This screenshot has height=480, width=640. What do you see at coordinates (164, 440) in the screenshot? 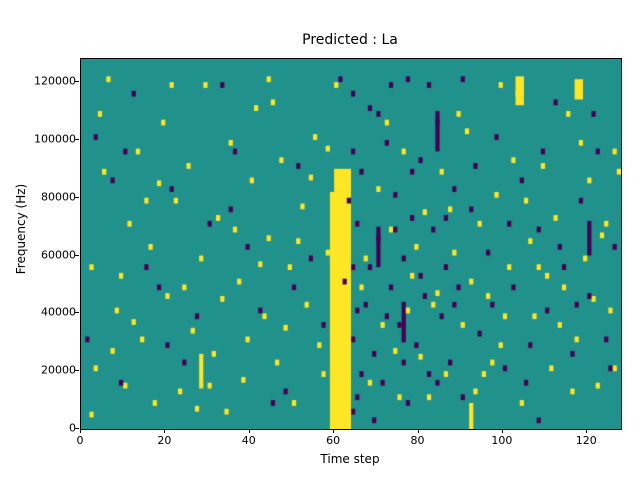
I see `x-tick-label: 20` at bounding box center [164, 440].